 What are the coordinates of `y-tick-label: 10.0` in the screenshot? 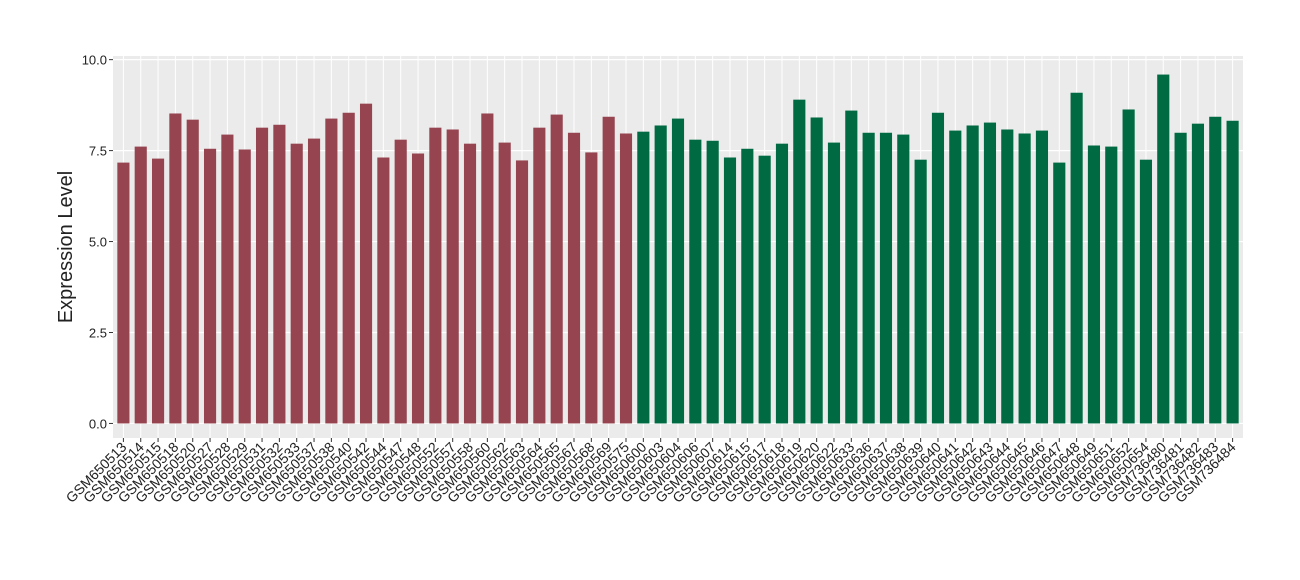 It's located at (94, 60).